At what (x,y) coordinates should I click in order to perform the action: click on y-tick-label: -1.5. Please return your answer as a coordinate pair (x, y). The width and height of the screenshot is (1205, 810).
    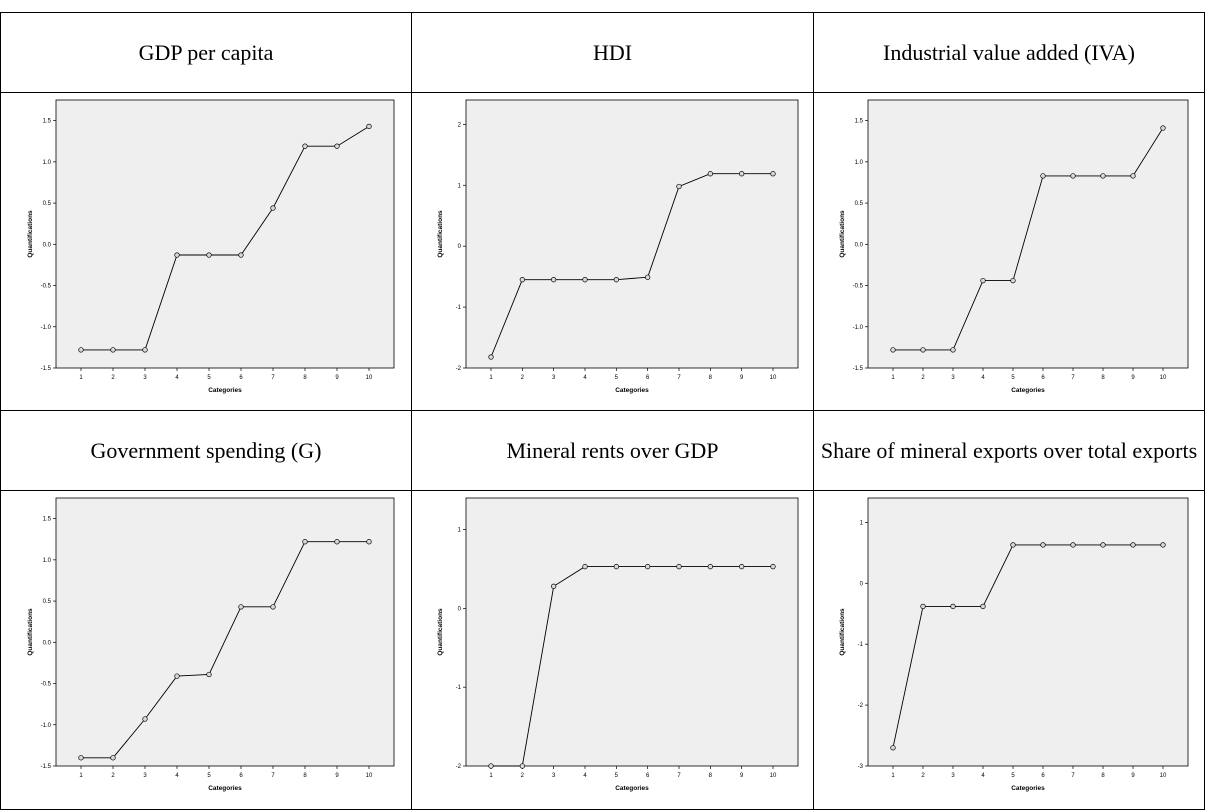
    Looking at the image, I should click on (46, 369).